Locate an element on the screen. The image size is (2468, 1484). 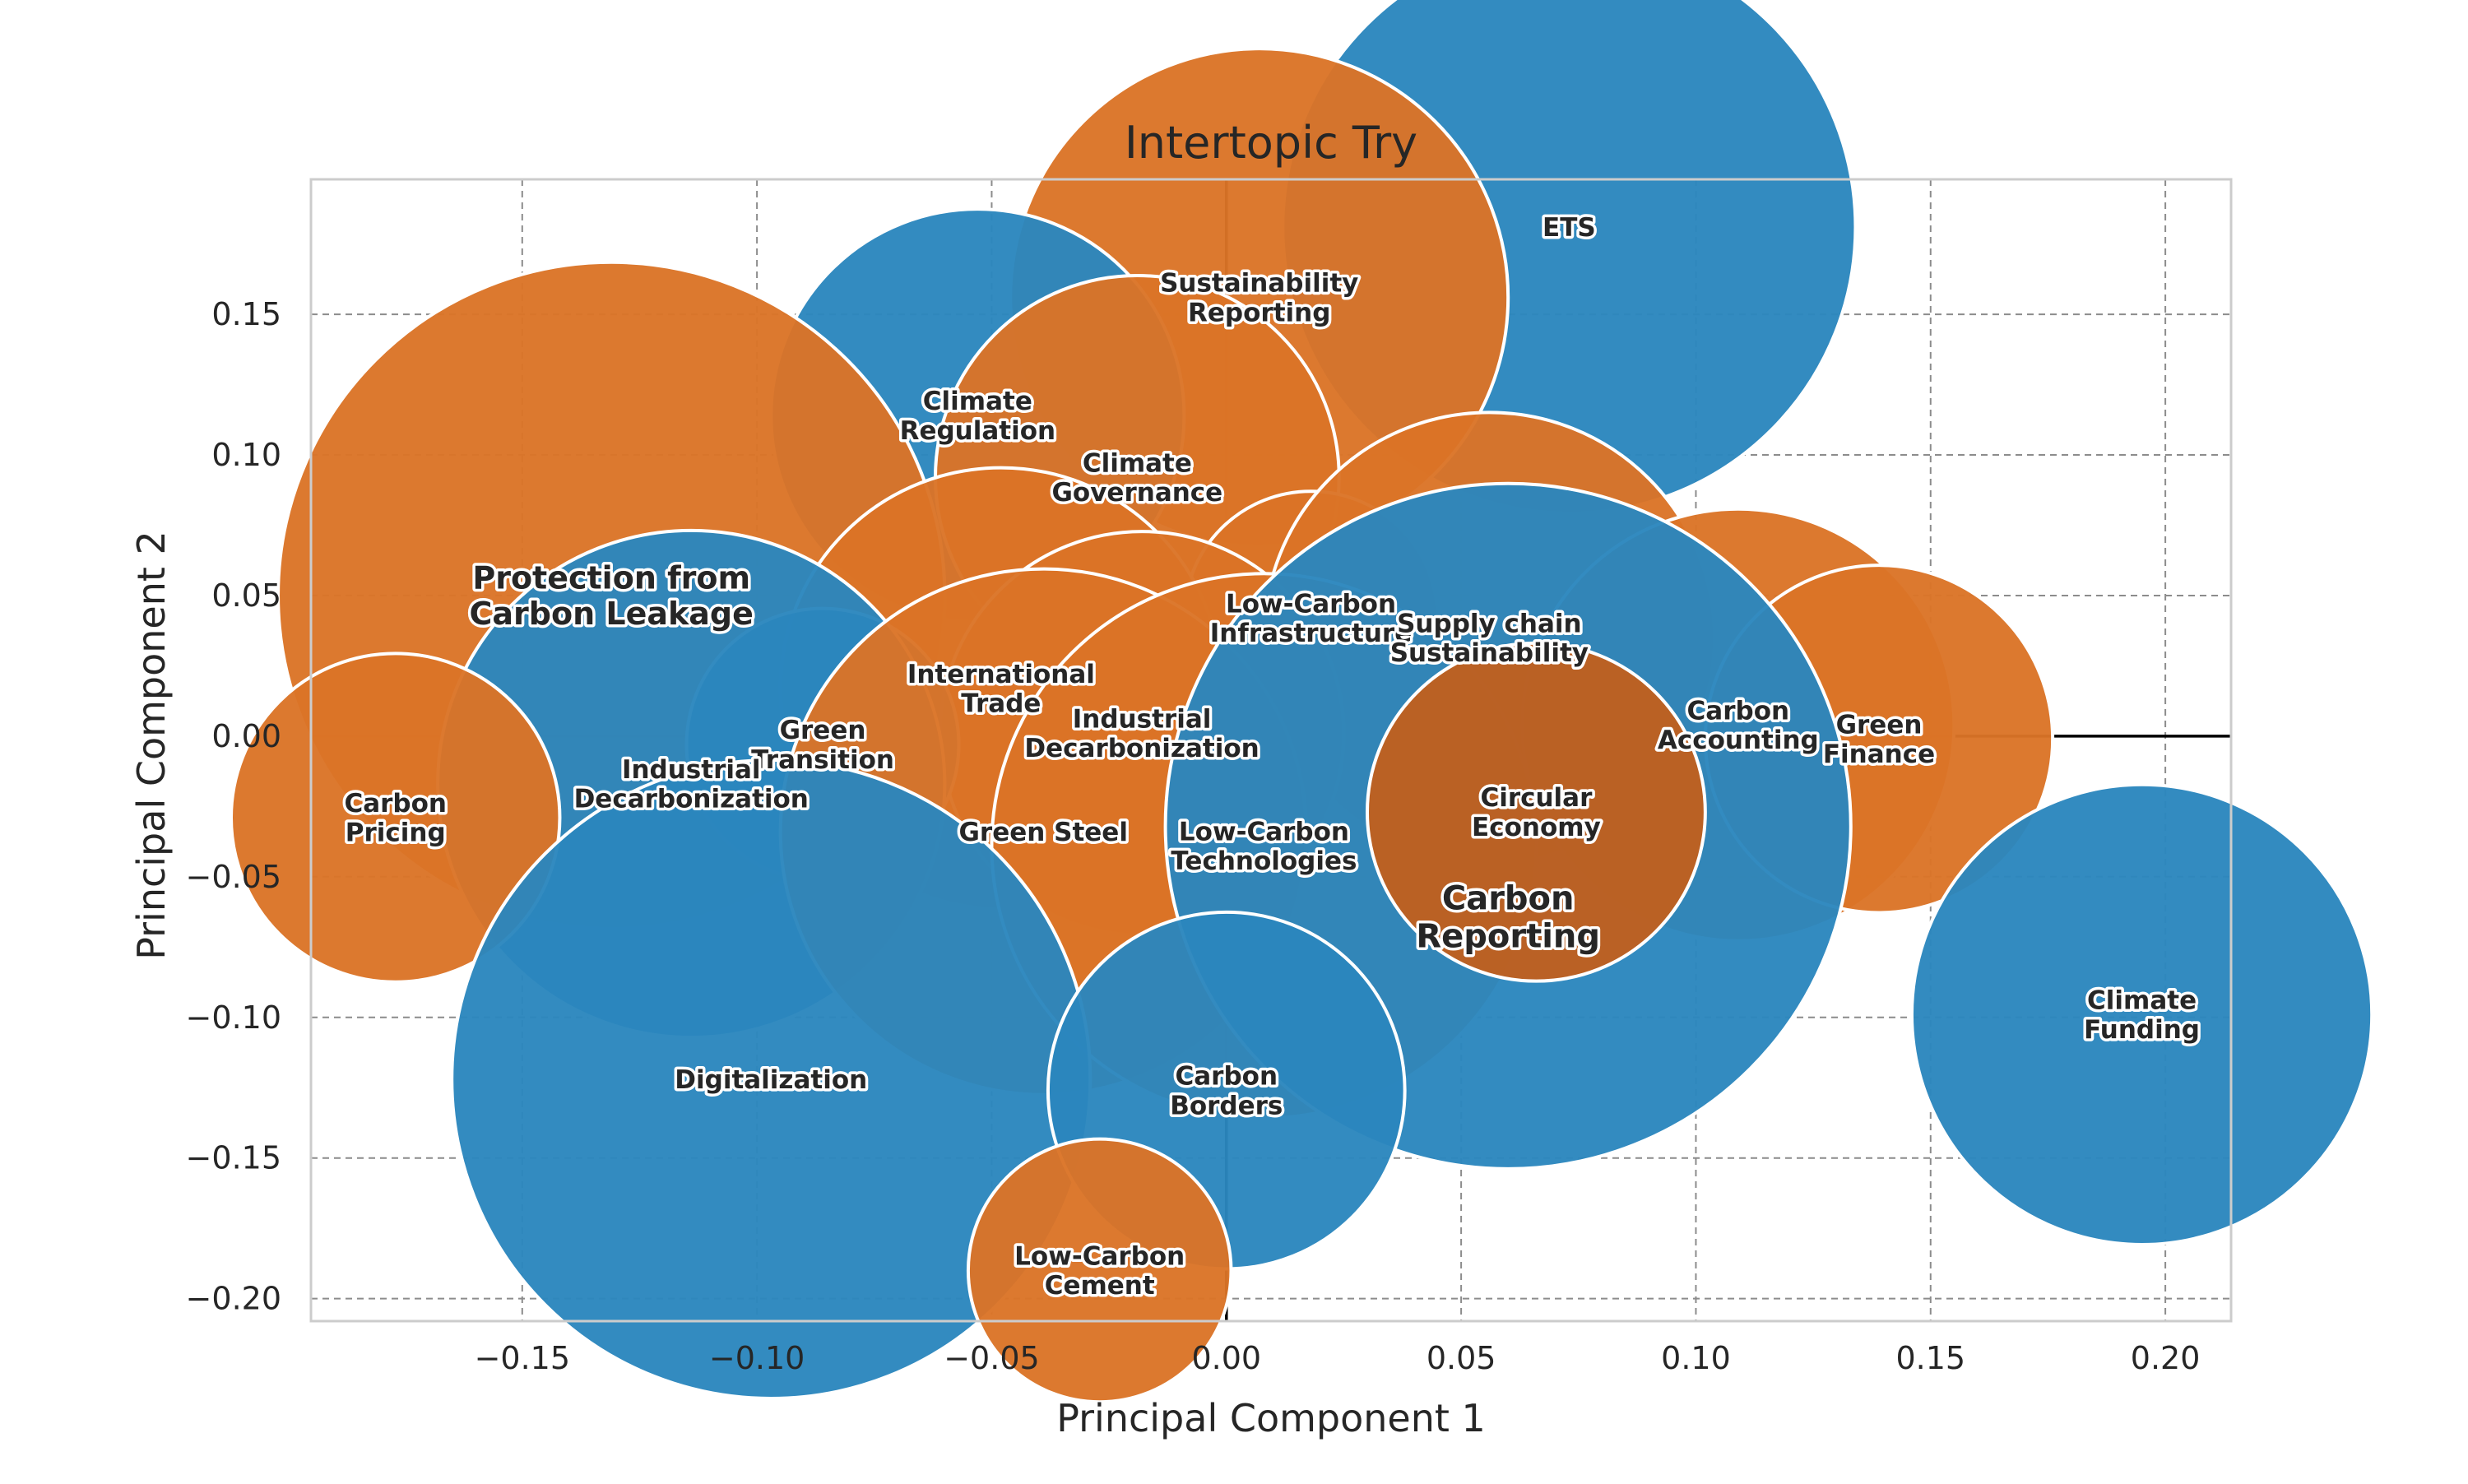
bubble-label: Circular Economy is located at coordinates (1536, 812).